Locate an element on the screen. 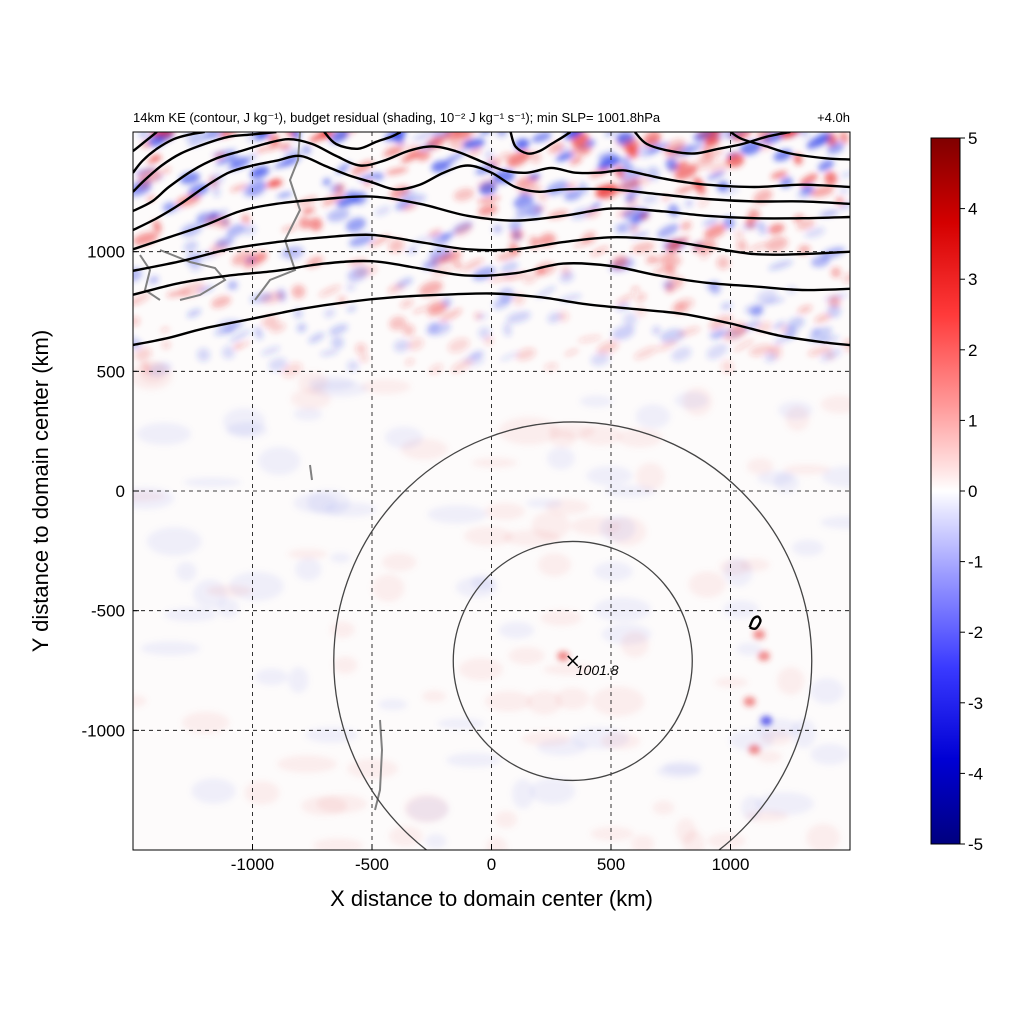 The height and width of the screenshot is (1024, 1024). x-tick-label: -1000 is located at coordinates (252, 864).